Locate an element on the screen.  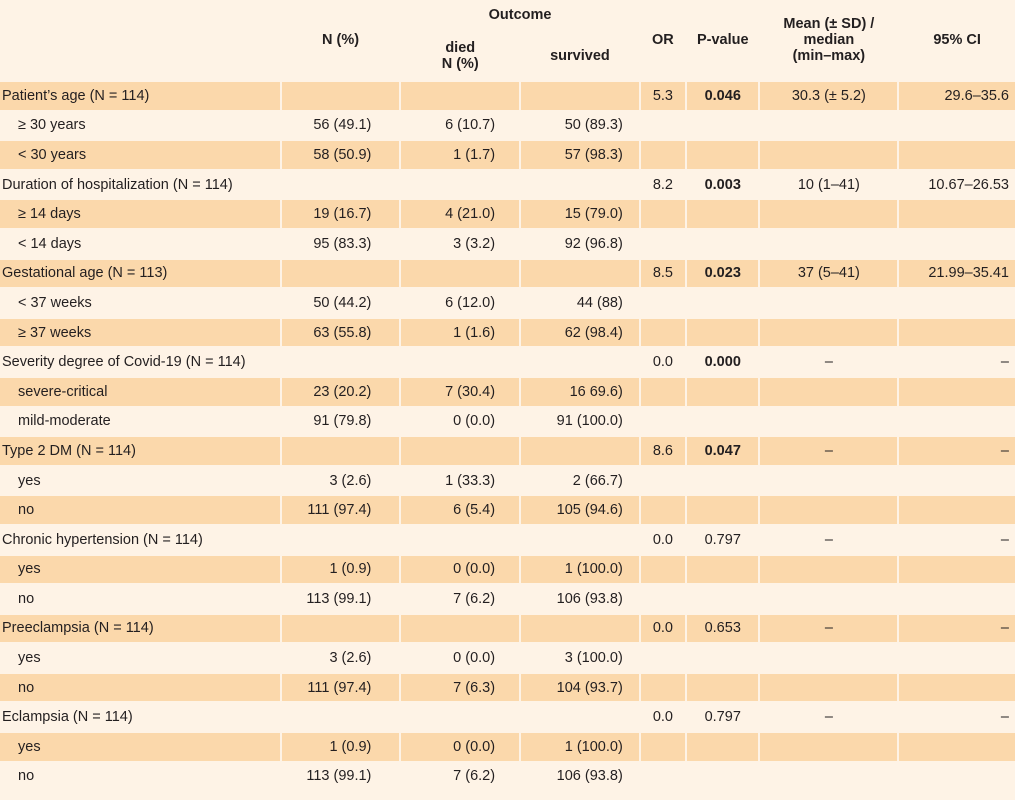
cell-survived: 50 (89.3) is located at coordinates (580, 125).